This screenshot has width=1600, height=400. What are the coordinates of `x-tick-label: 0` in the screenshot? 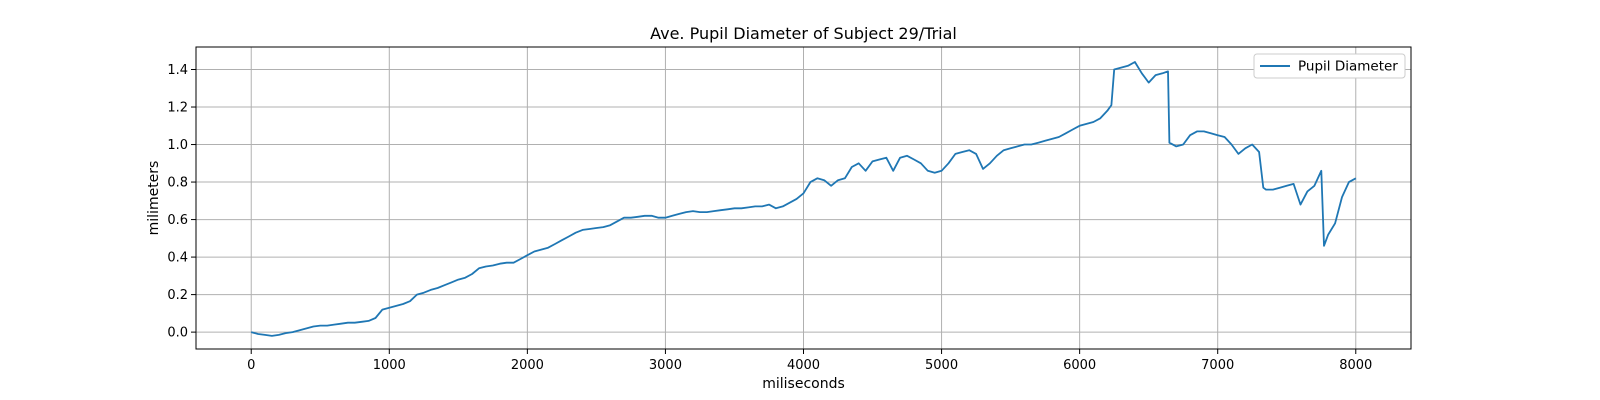 It's located at (251, 365).